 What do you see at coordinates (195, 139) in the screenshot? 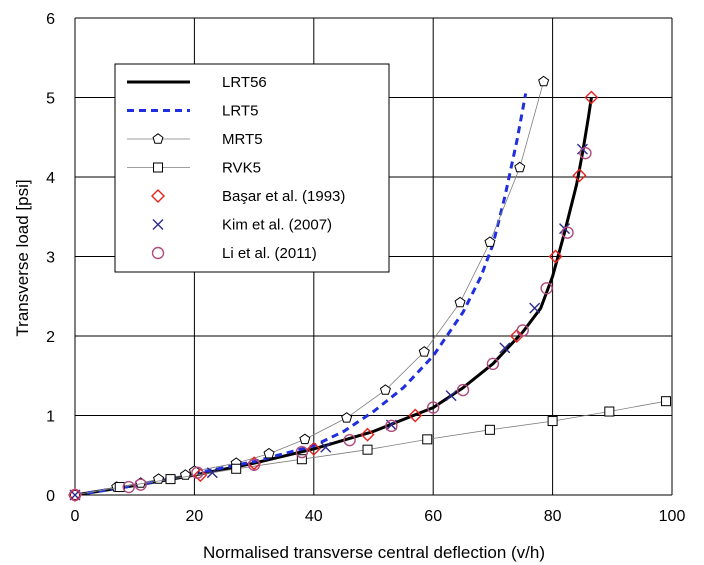
I see `legend-item-mrt5: MRT5` at bounding box center [195, 139].